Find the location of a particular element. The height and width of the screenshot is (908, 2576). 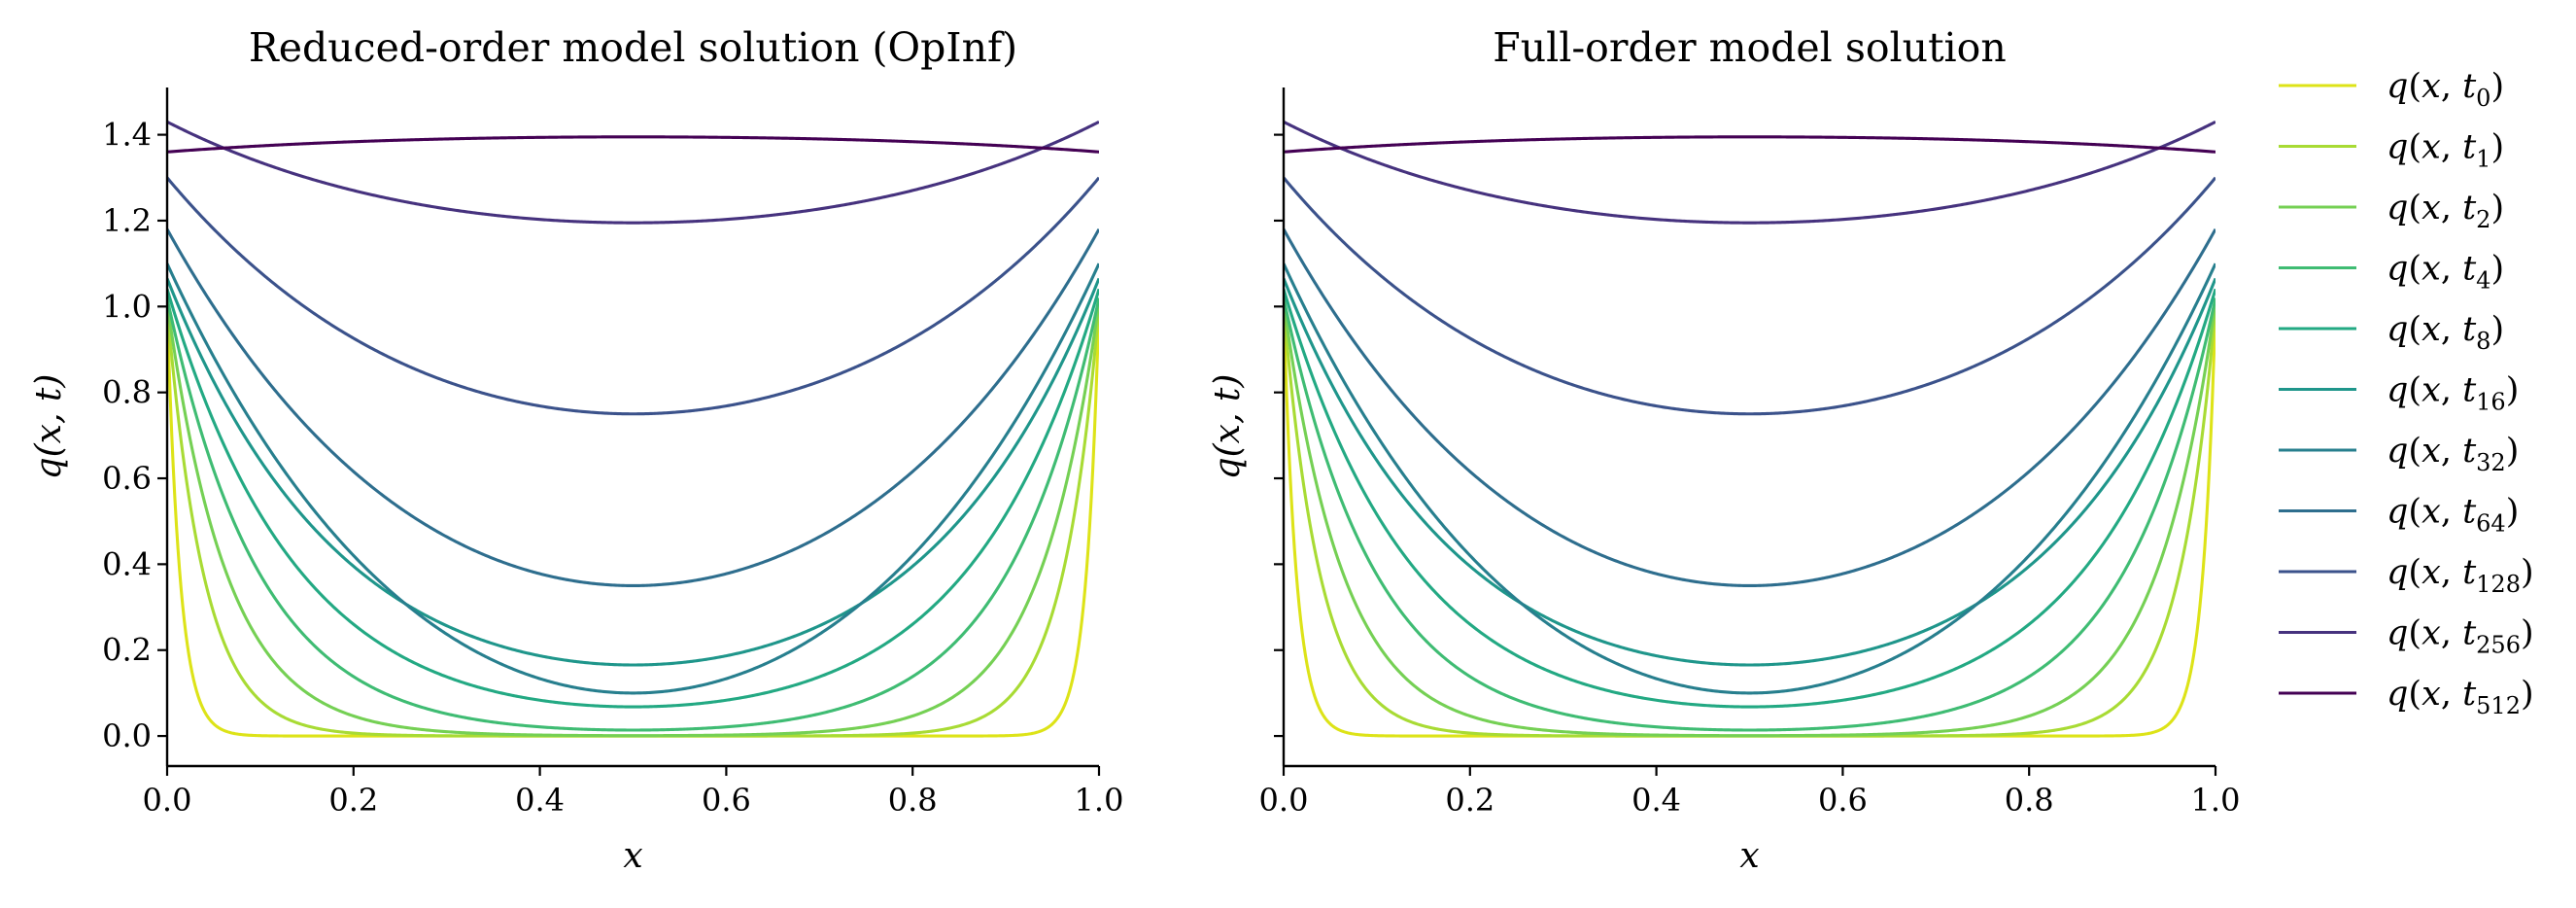

legend-label-512: q(x, t512) is located at coordinates (2461, 697).